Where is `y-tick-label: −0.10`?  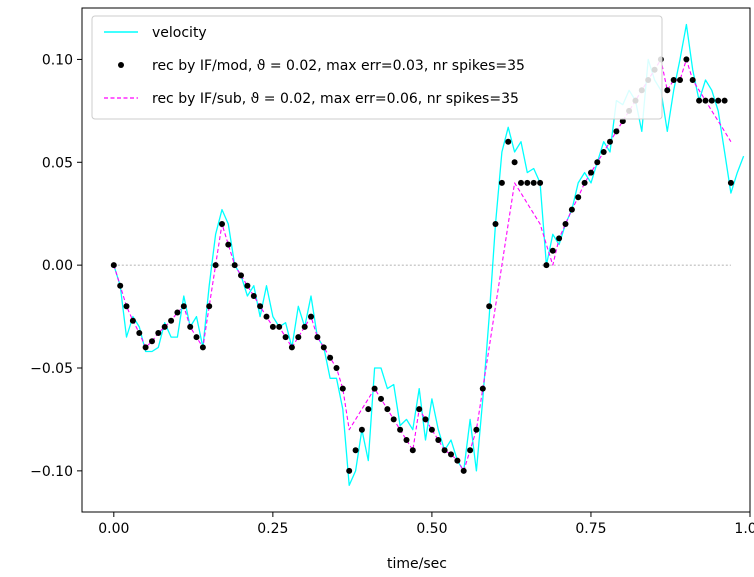
y-tick-label: −0.10 is located at coordinates (51, 472).